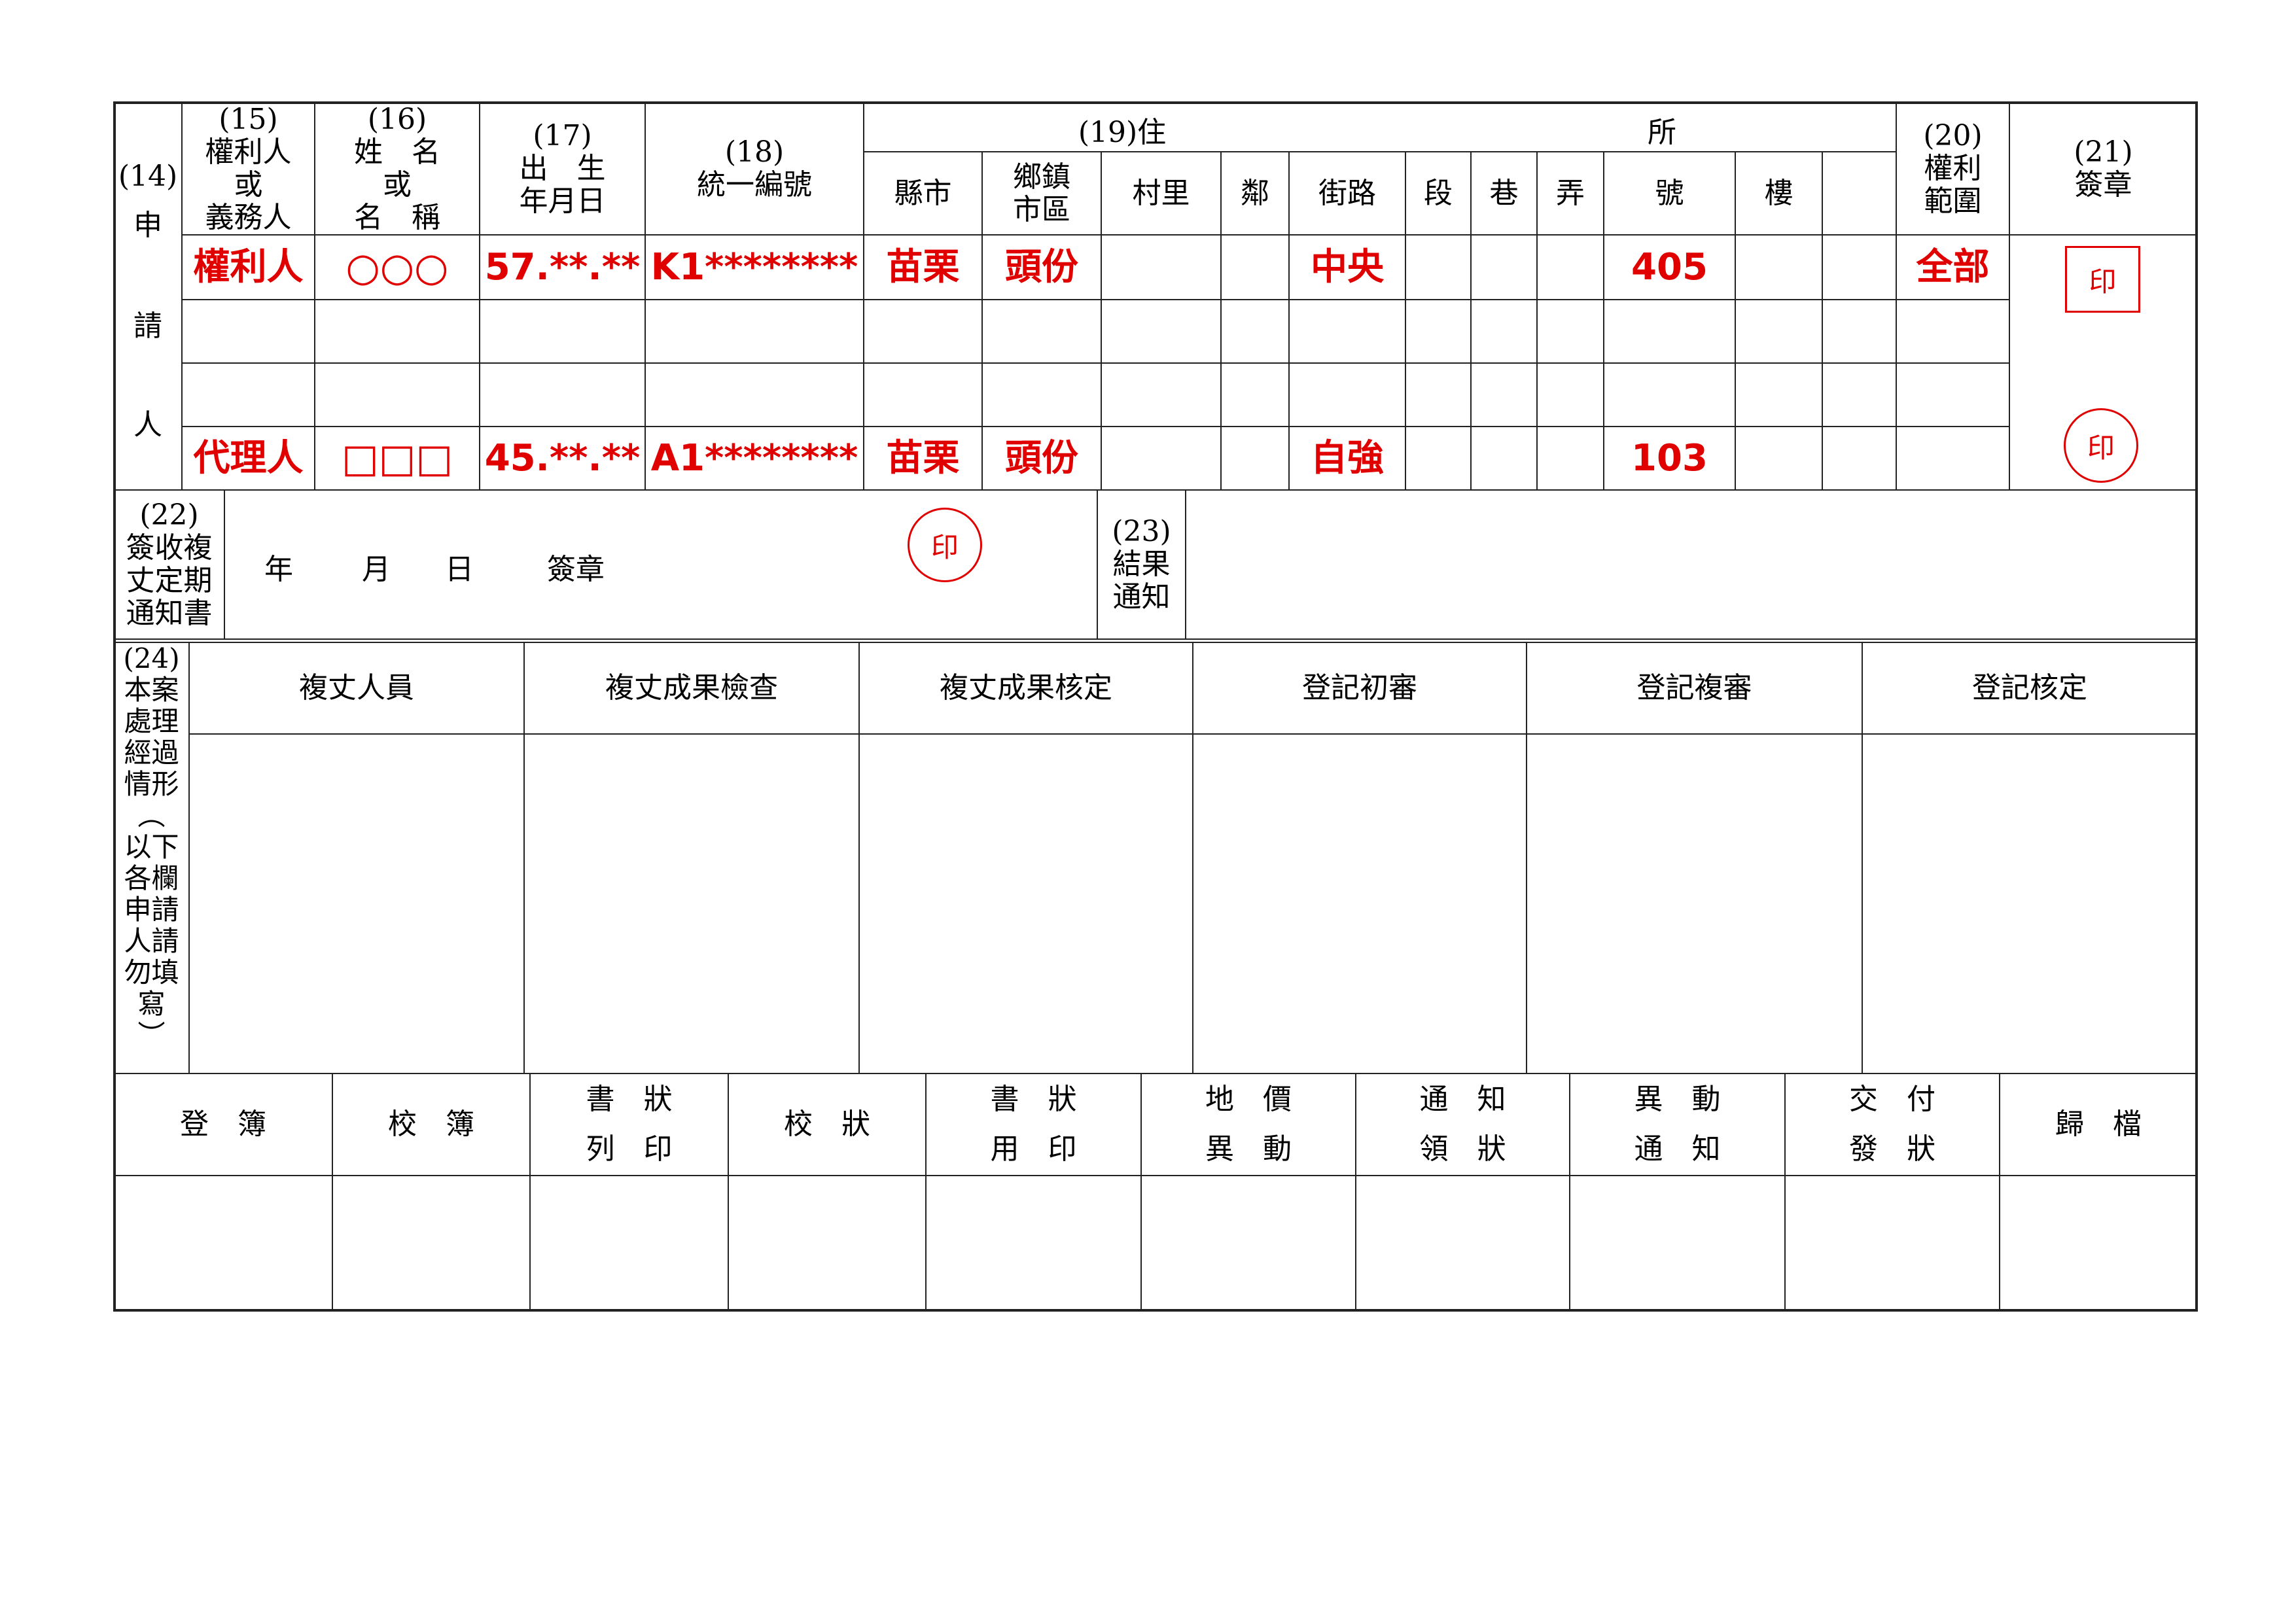 The image size is (2296, 1623). What do you see at coordinates (1347, 267) in the screenshot?
I see `applicant-cell: 中央` at bounding box center [1347, 267].